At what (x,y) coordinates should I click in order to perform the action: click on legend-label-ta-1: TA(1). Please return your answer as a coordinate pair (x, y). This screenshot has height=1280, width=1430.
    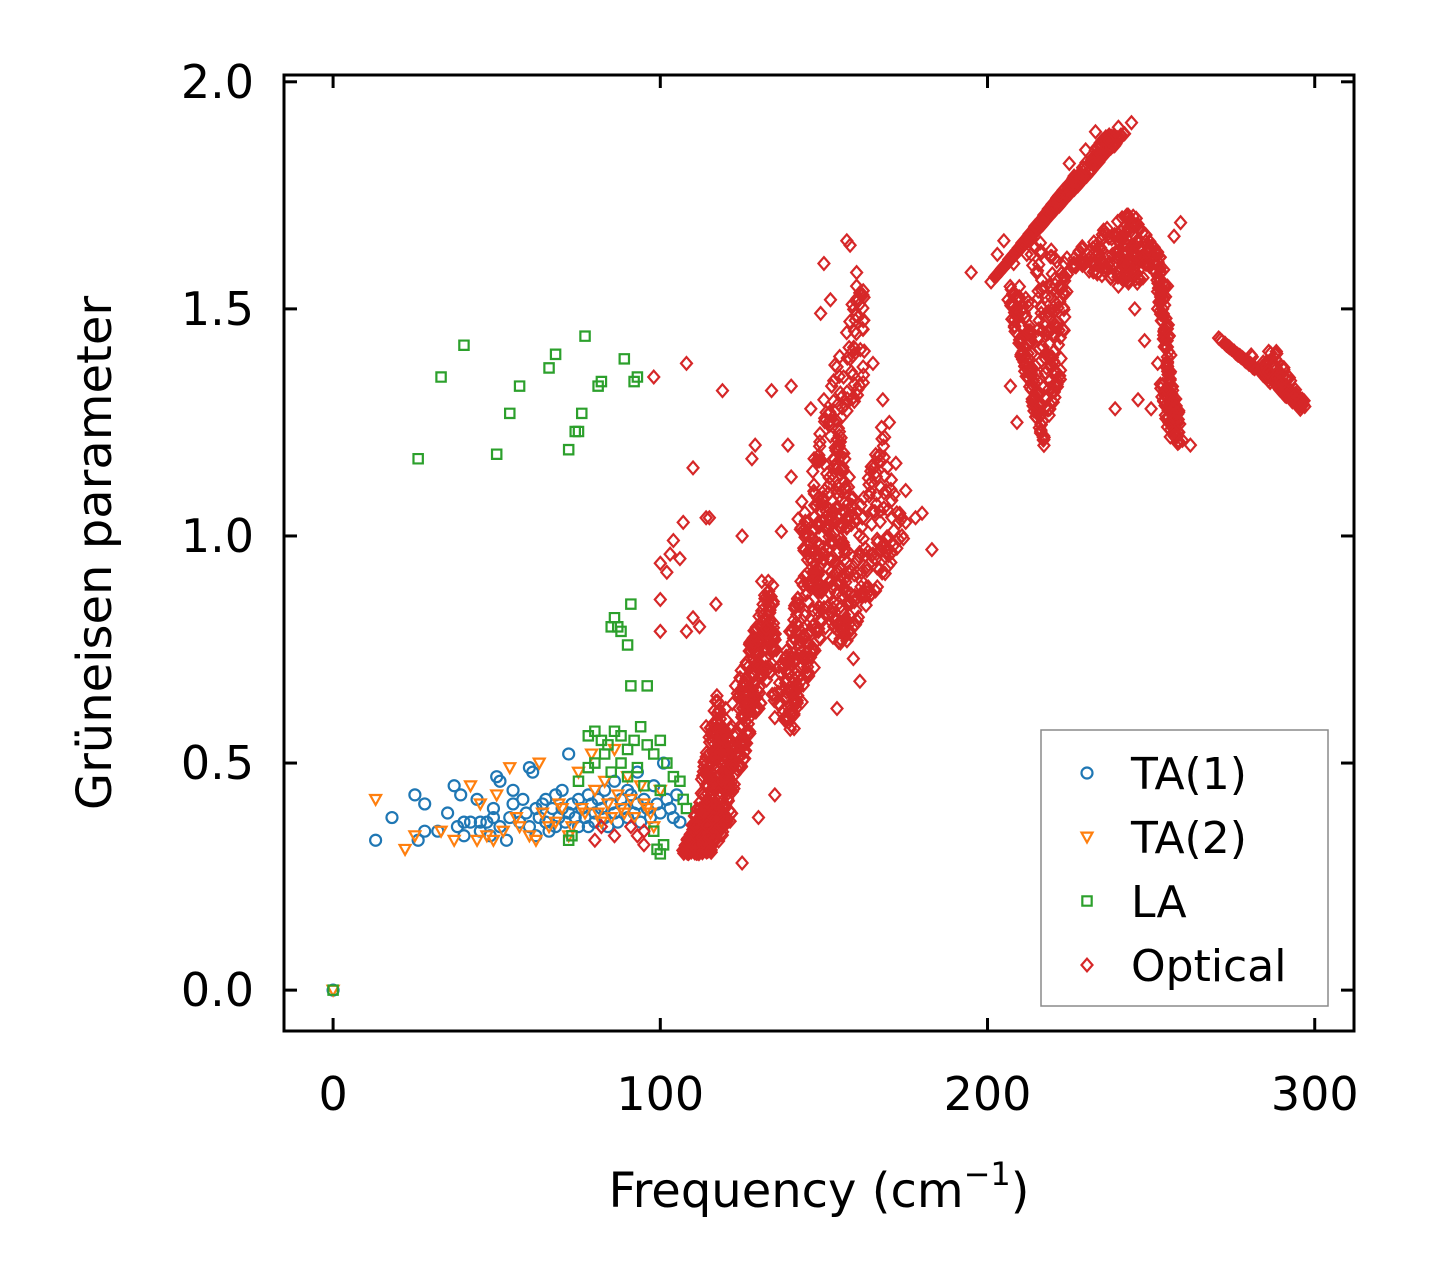
    Looking at the image, I should click on (1188, 774).